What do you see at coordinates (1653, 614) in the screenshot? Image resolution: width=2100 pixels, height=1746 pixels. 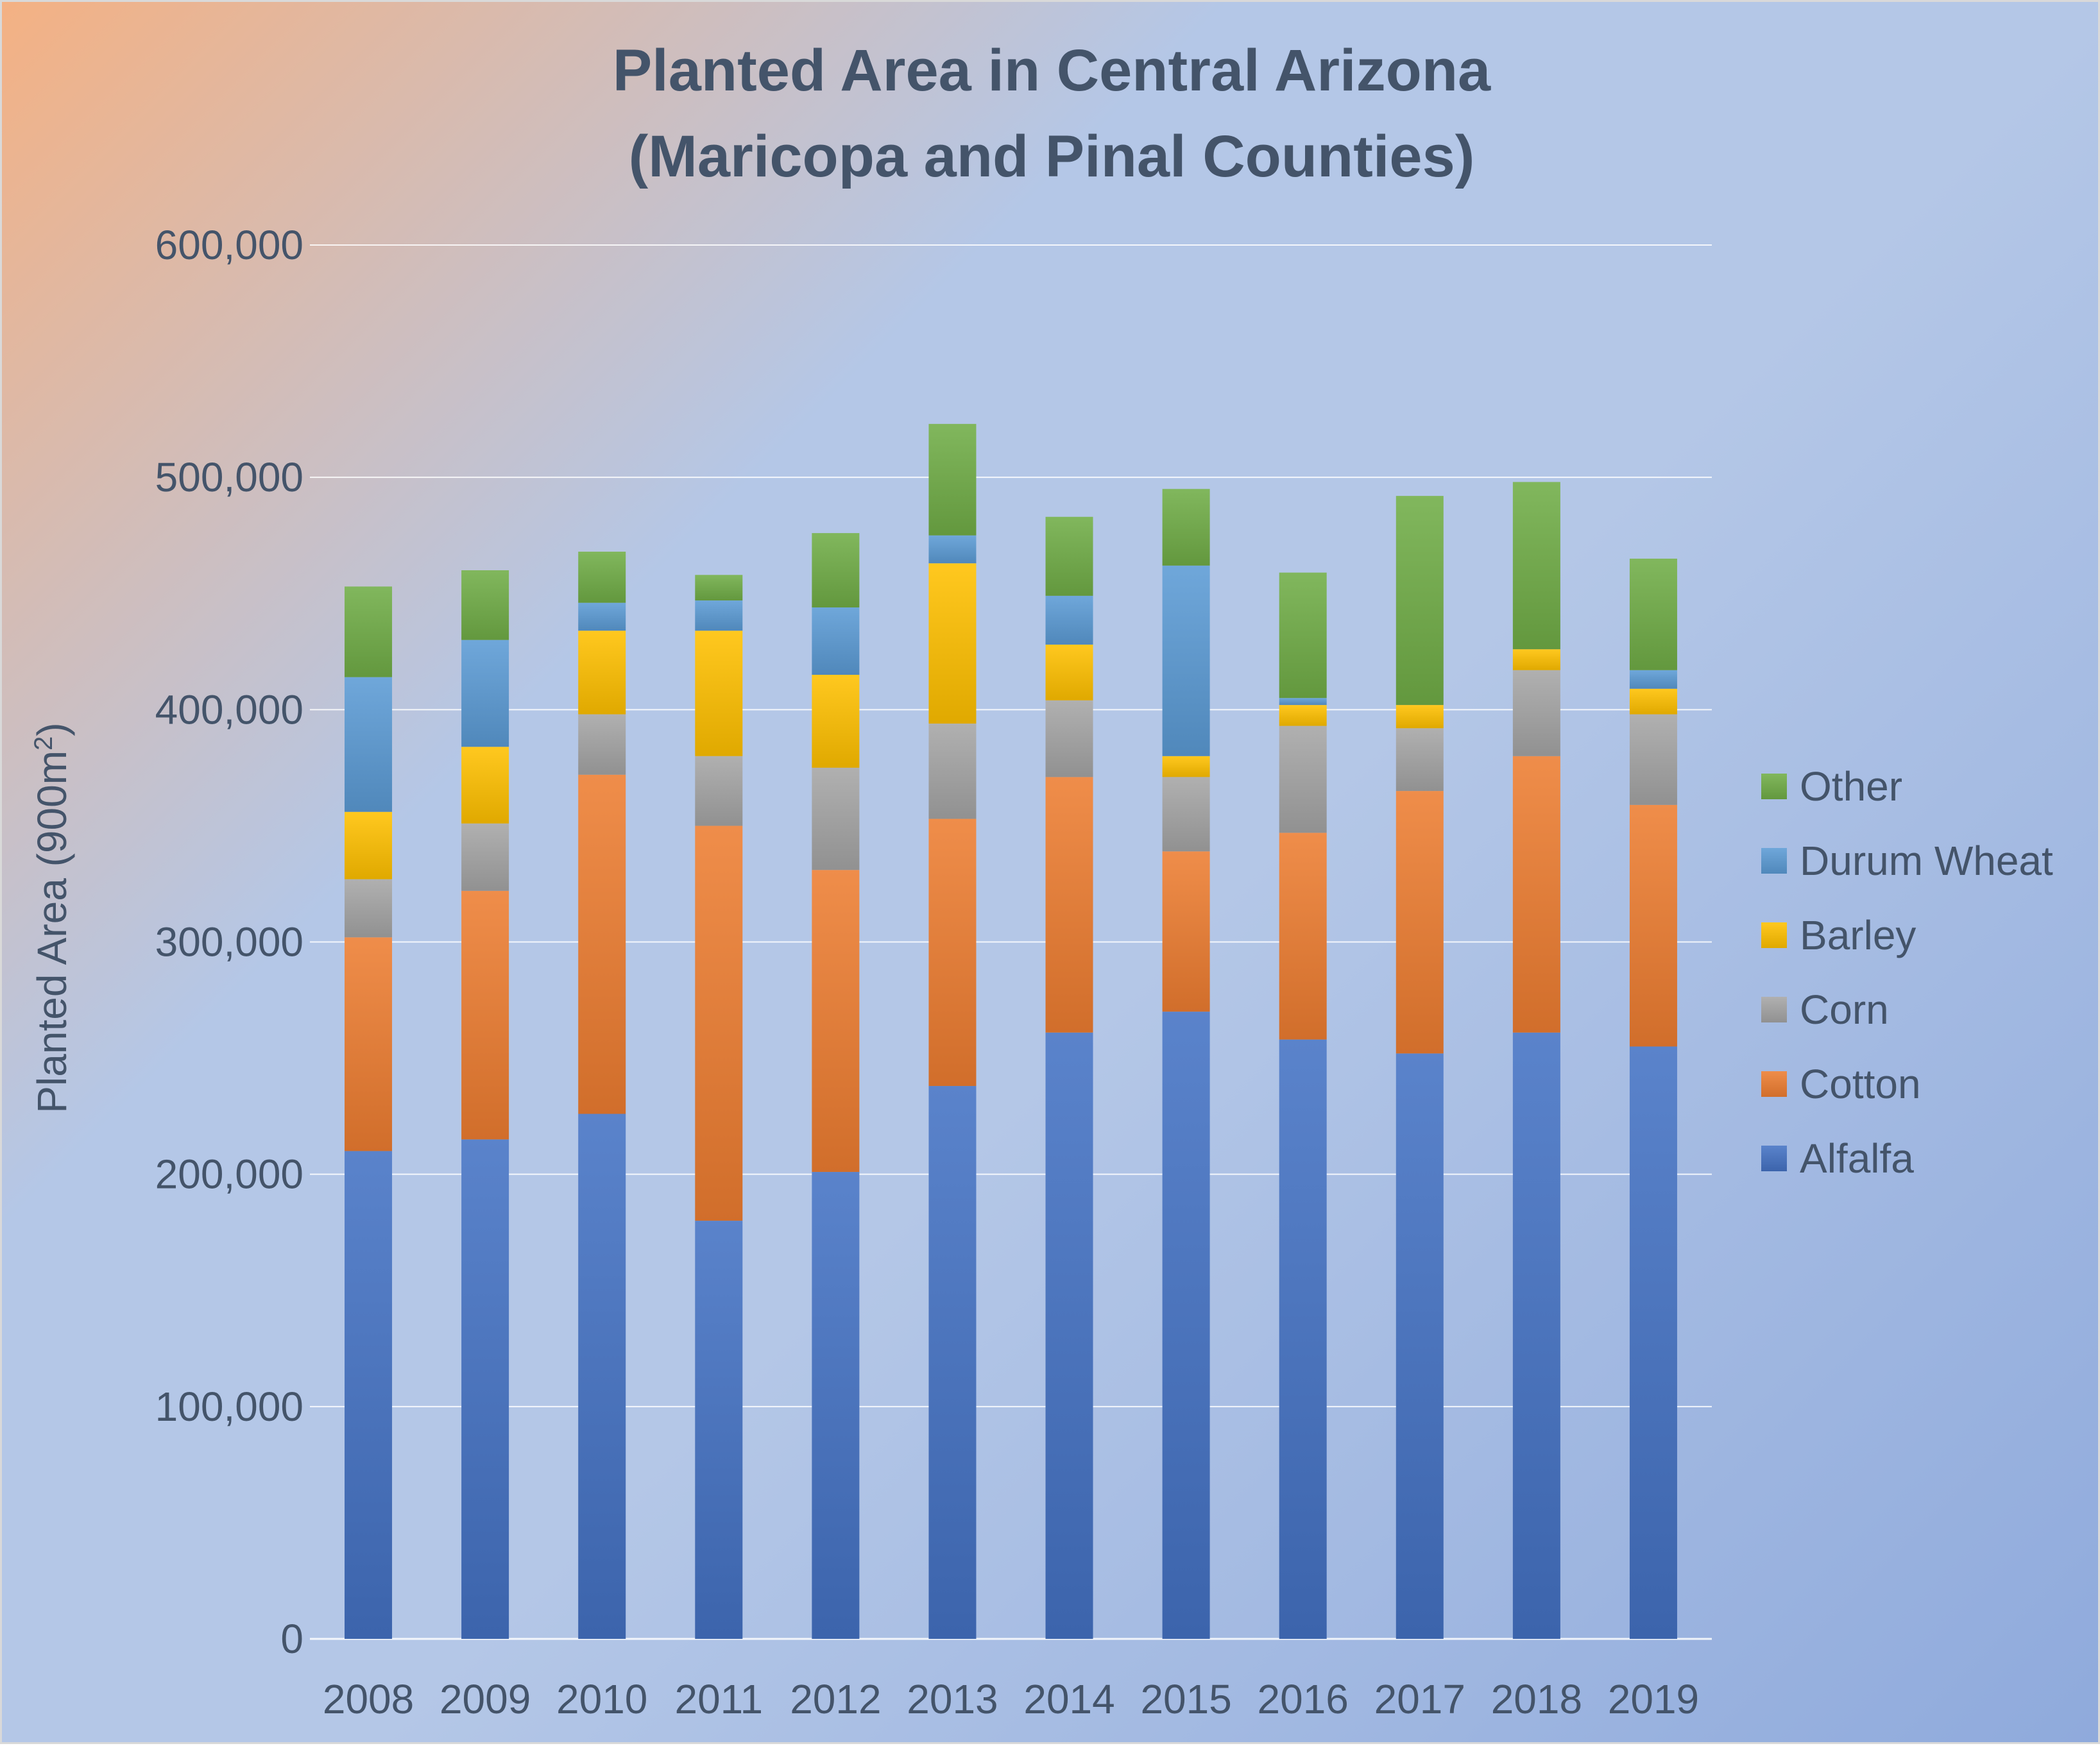 I see `bar-segment-other-2019` at bounding box center [1653, 614].